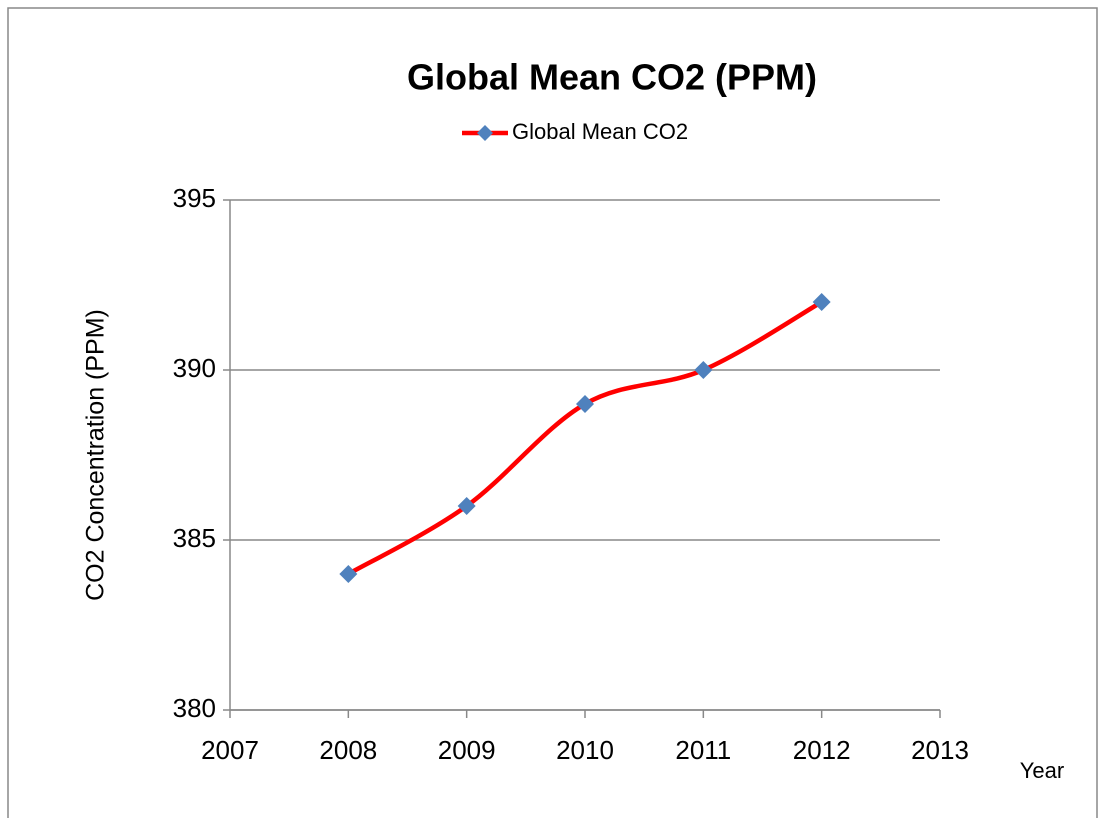  I want to click on legend-marker, so click(485, 133).